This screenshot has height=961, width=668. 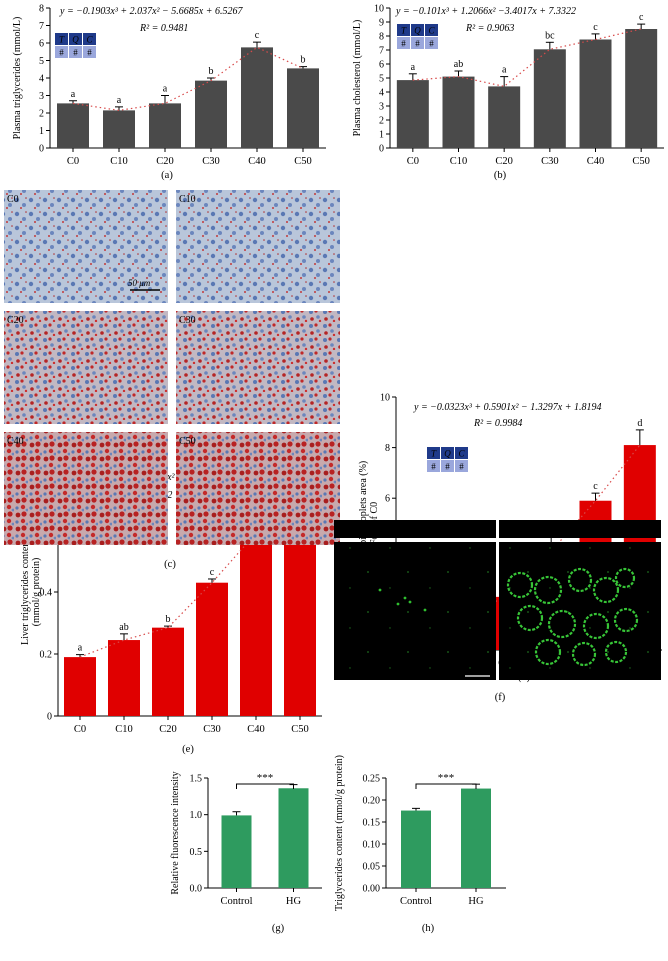 I want to click on micrograph-C50, so click(x=258, y=488).